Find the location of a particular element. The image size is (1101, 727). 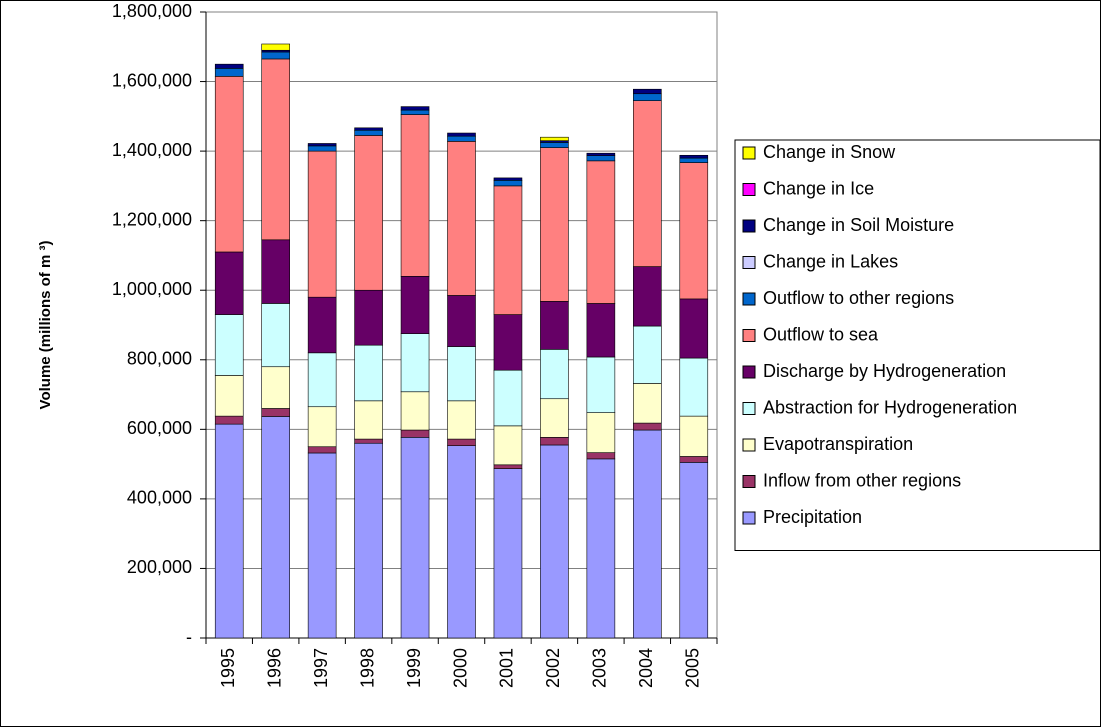

y-tick-label: 600,000 is located at coordinates (159, 428).